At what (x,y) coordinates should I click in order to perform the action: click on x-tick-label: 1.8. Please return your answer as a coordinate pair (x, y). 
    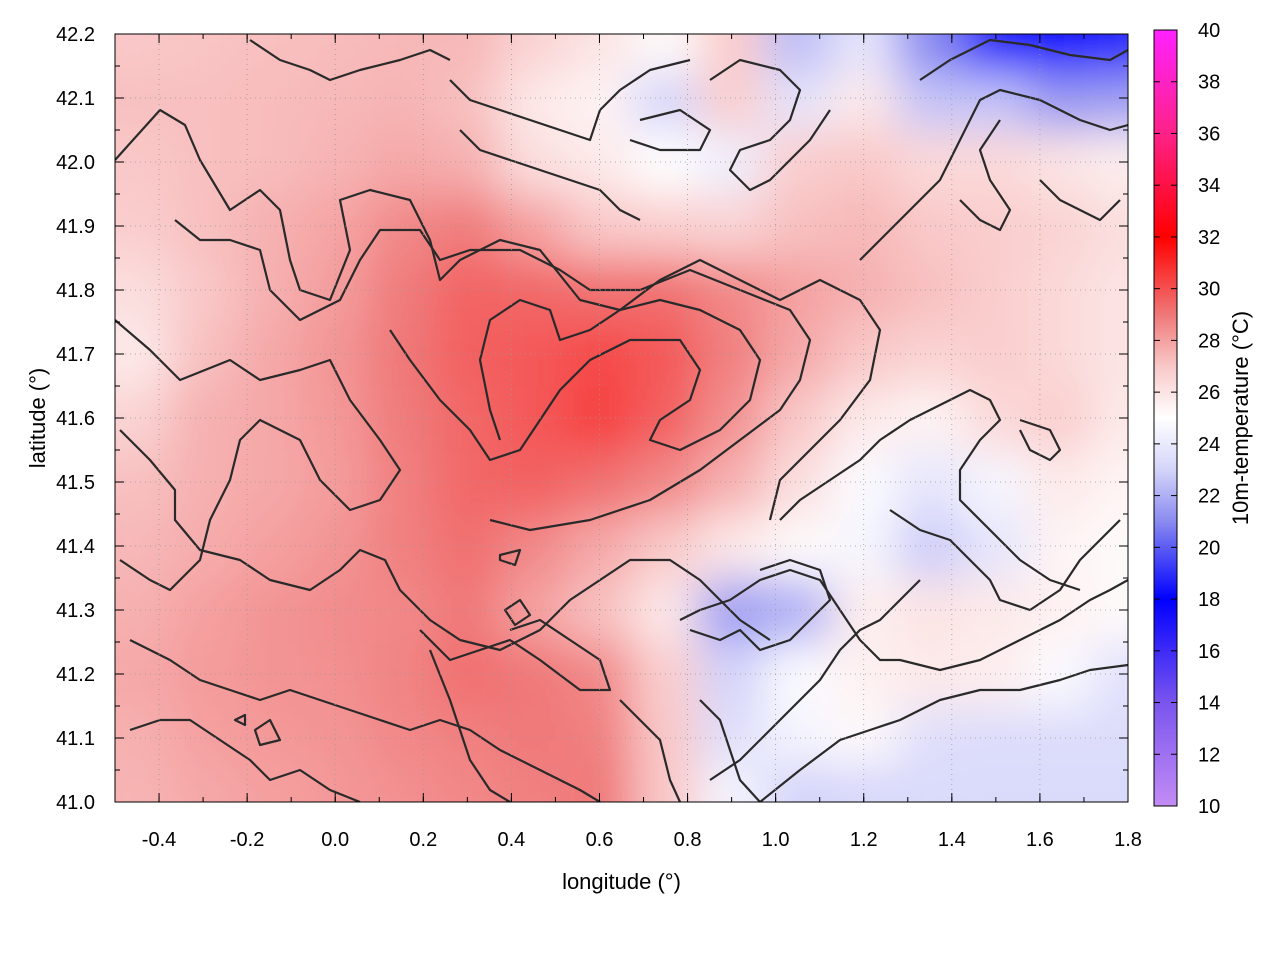
    Looking at the image, I should click on (1128, 840).